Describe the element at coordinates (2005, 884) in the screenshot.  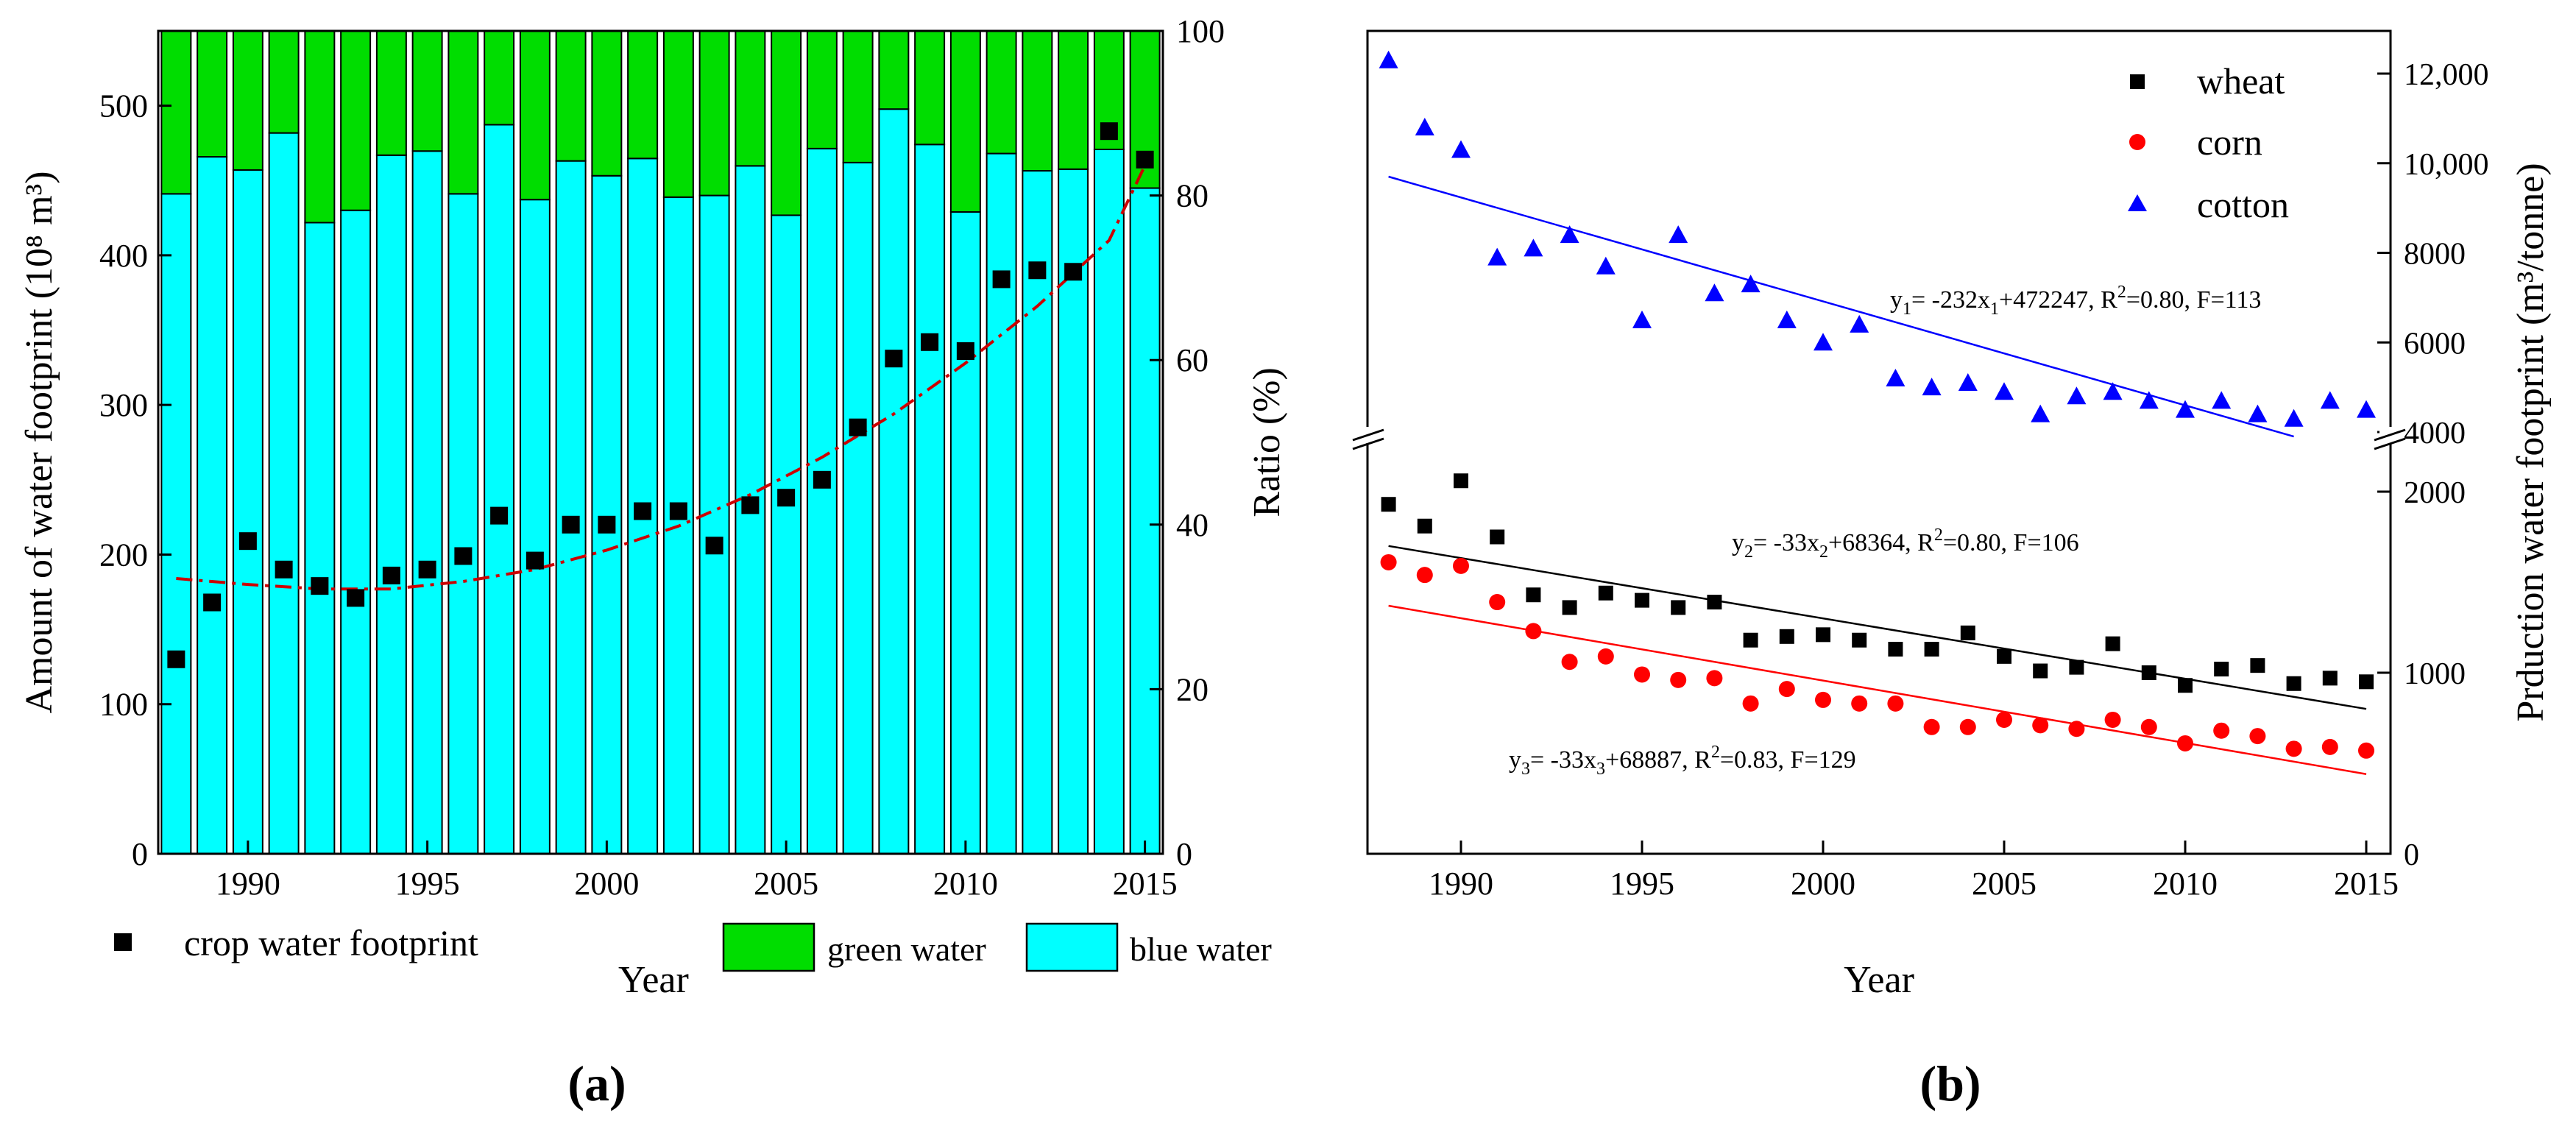
I see `x-tick-label: 2005` at that location.